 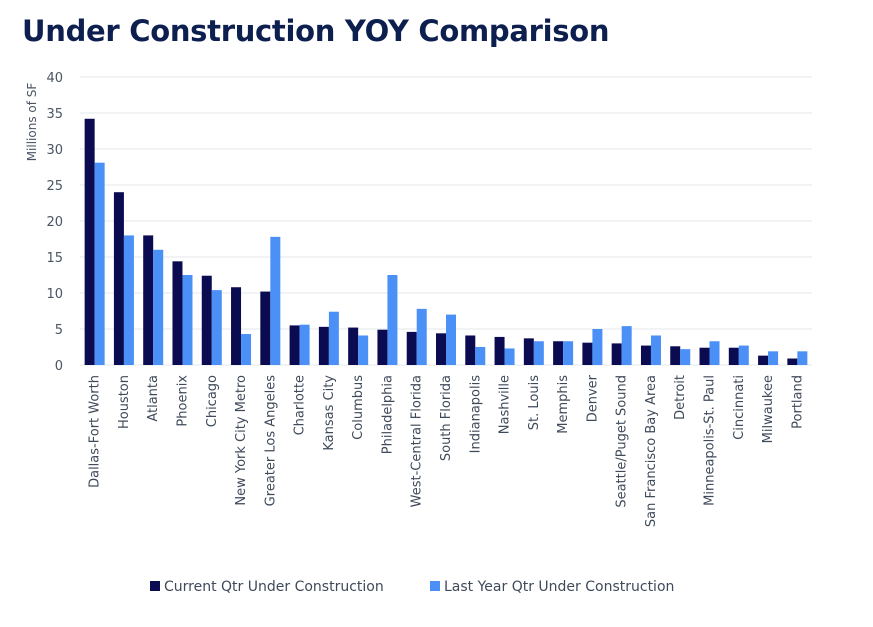 What do you see at coordinates (329, 413) in the screenshot?
I see `x-category-label: Kansas City` at bounding box center [329, 413].